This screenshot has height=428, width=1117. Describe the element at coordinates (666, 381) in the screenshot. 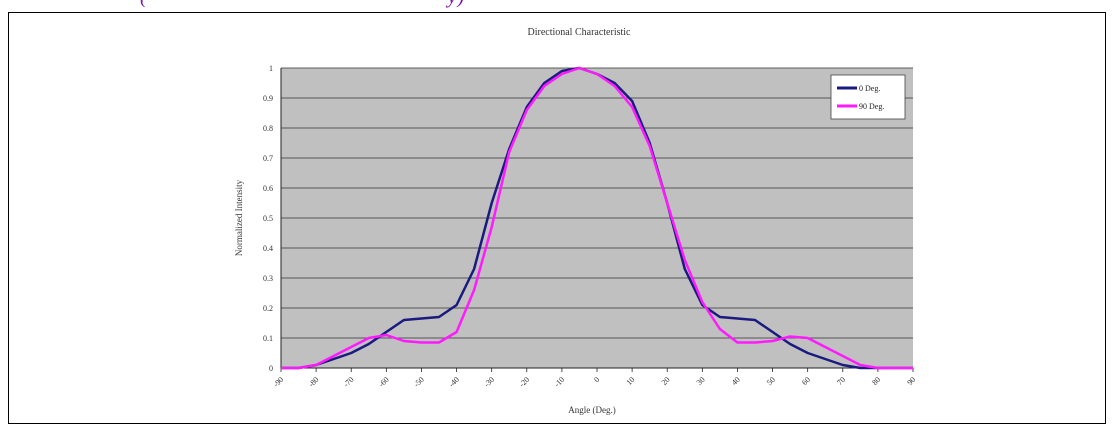

I see `x-tick-label: 20` at that location.